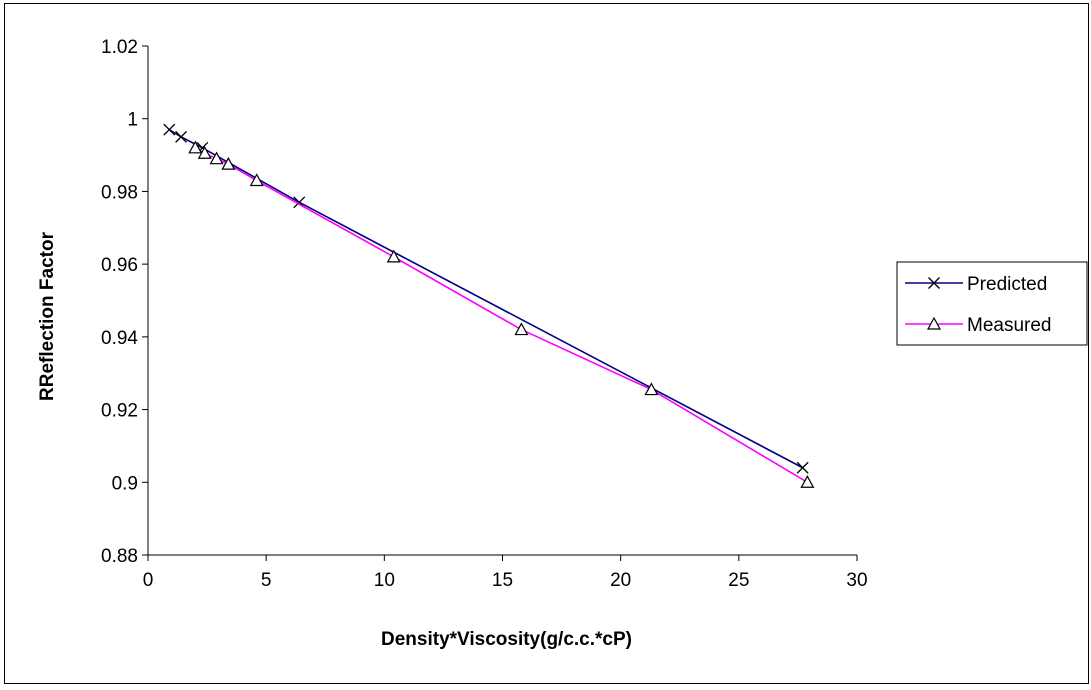 This screenshot has width=1091, height=690. What do you see at coordinates (620, 580) in the screenshot?
I see `x-tick-label: 20` at bounding box center [620, 580].